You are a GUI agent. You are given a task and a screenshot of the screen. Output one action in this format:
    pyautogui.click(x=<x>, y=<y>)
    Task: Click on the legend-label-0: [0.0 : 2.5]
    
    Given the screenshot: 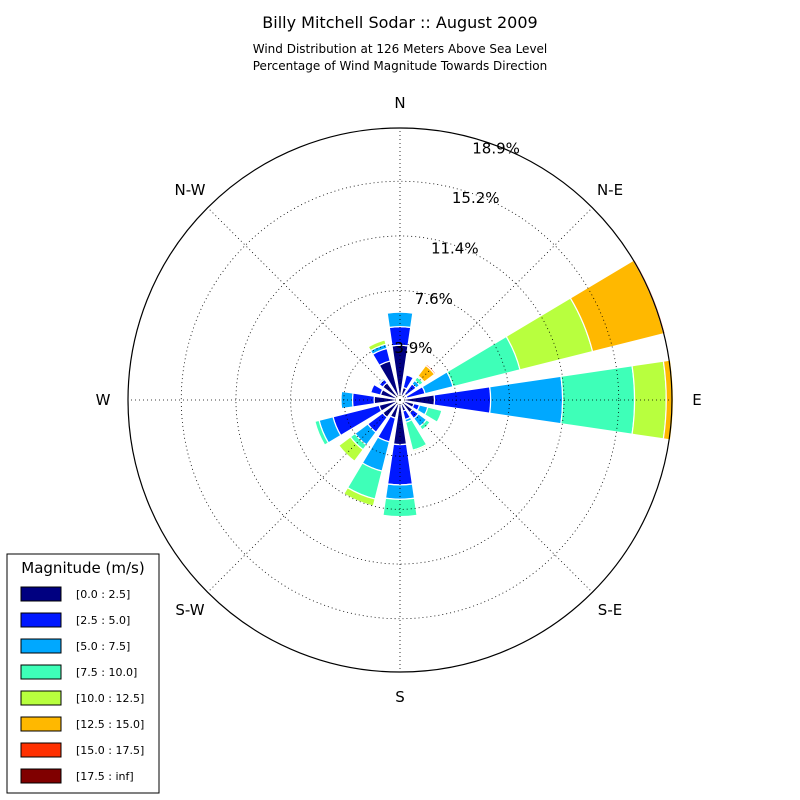 What is the action you would take?
    pyautogui.click(x=103, y=594)
    